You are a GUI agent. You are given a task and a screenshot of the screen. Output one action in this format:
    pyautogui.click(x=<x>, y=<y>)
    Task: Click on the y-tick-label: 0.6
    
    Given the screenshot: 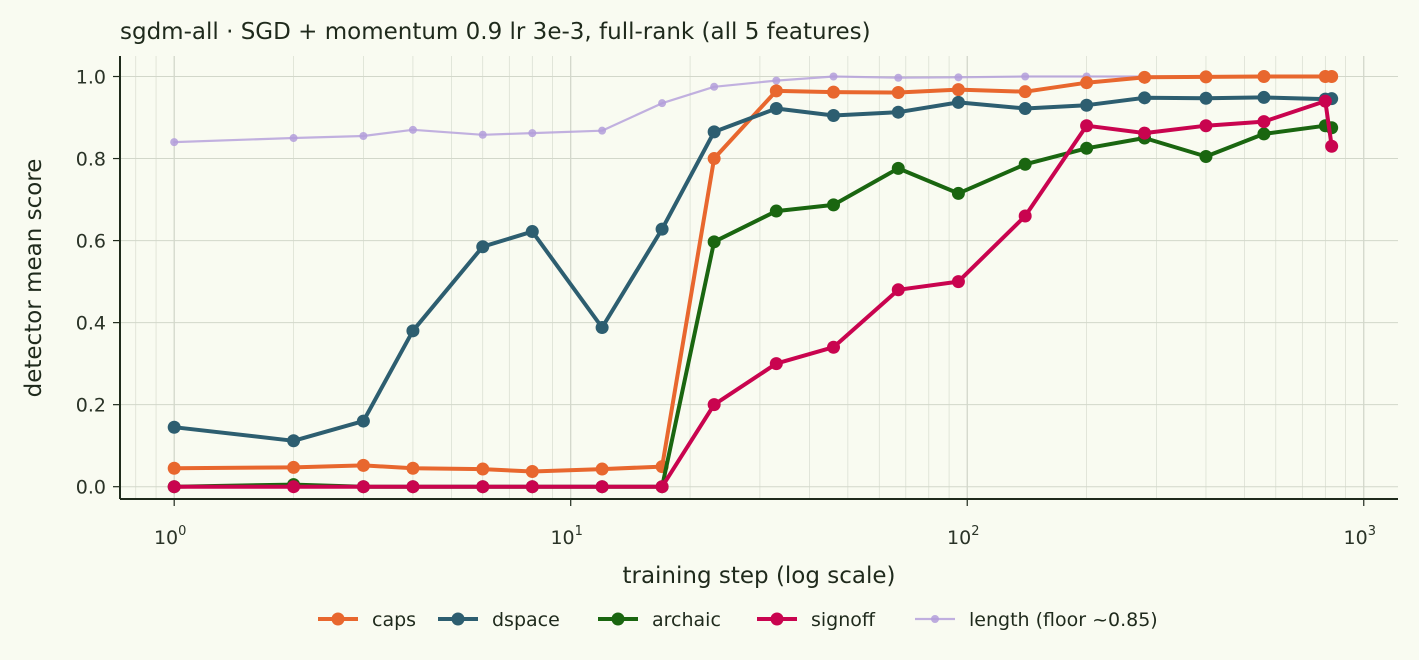 What is the action you would take?
    pyautogui.click(x=91, y=242)
    